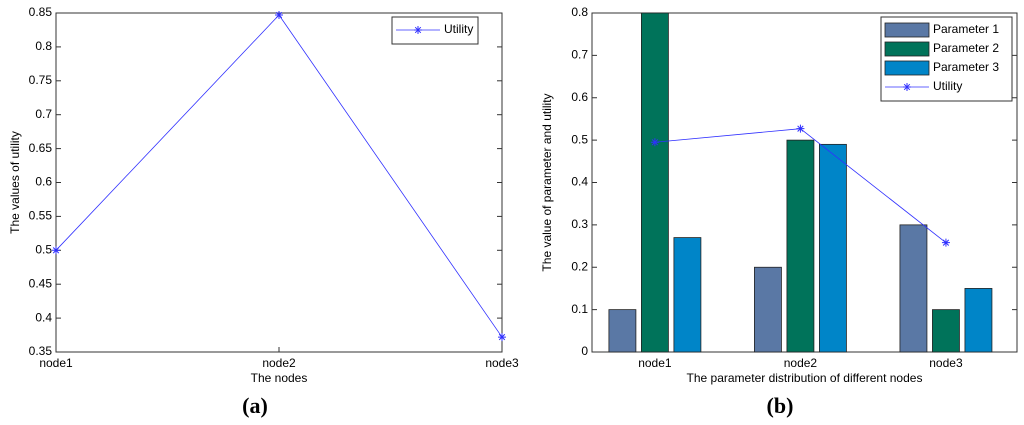 This screenshot has width=1024, height=425. What do you see at coordinates (41, 216) in the screenshot?
I see `y-tick-label: 0.55` at bounding box center [41, 216].